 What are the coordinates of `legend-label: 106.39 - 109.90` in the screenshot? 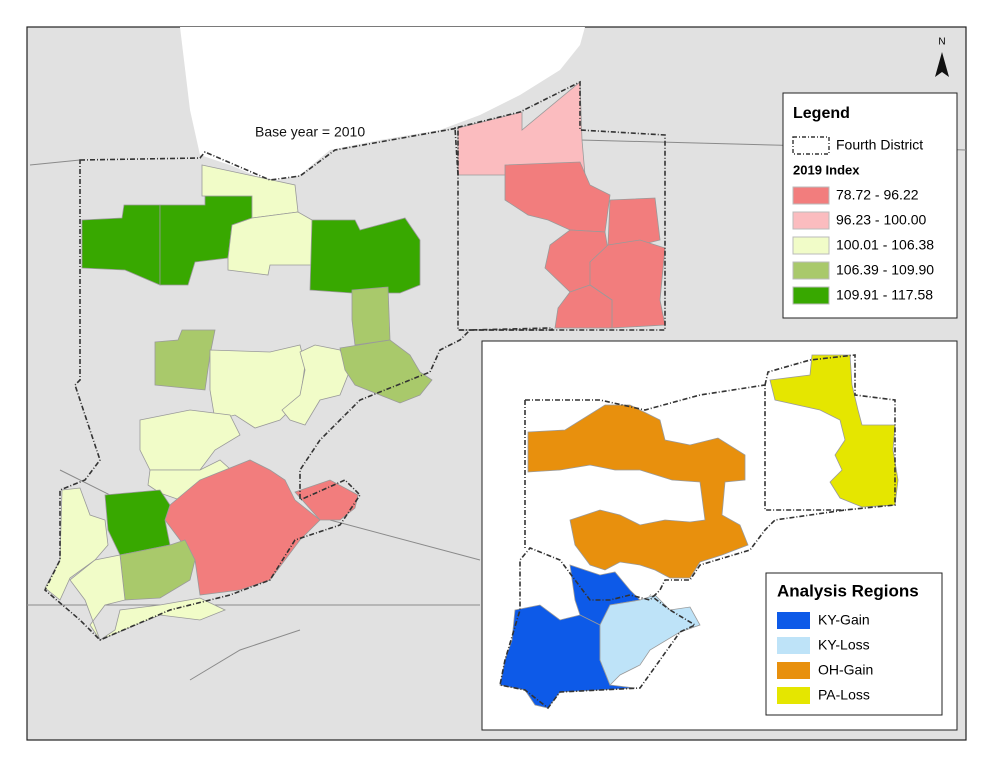 It's located at (885, 270).